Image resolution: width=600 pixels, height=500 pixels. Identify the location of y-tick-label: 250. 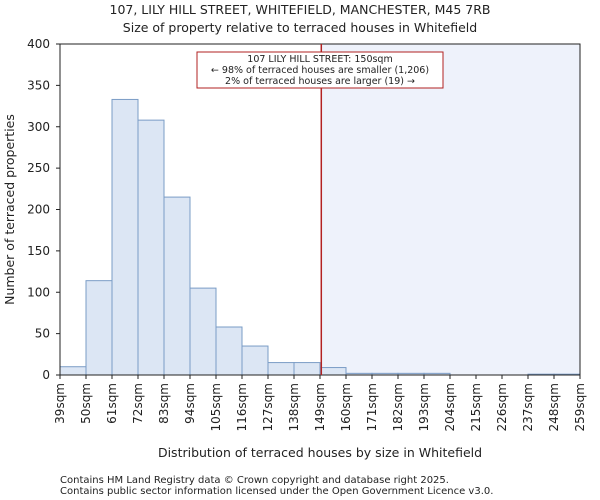
(38, 168).